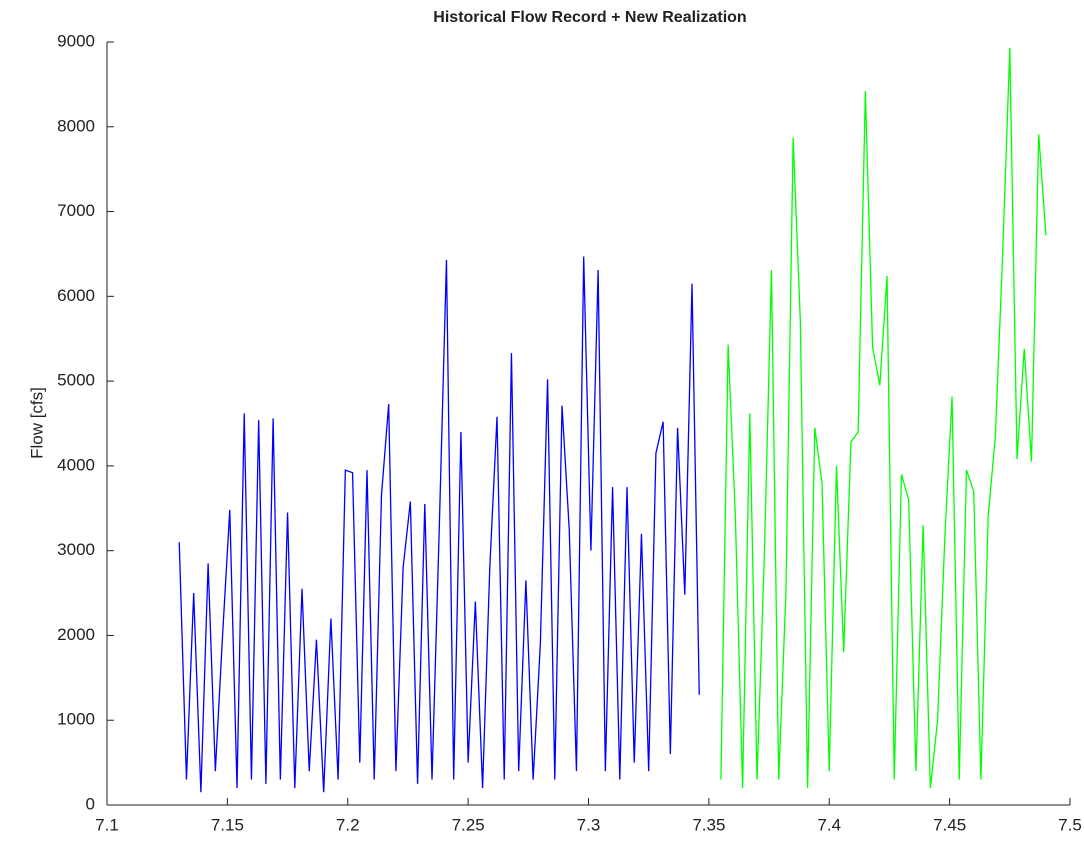 The height and width of the screenshot is (854, 1084). What do you see at coordinates (1070, 824) in the screenshot?
I see `x-tick-label: 7.5` at bounding box center [1070, 824].